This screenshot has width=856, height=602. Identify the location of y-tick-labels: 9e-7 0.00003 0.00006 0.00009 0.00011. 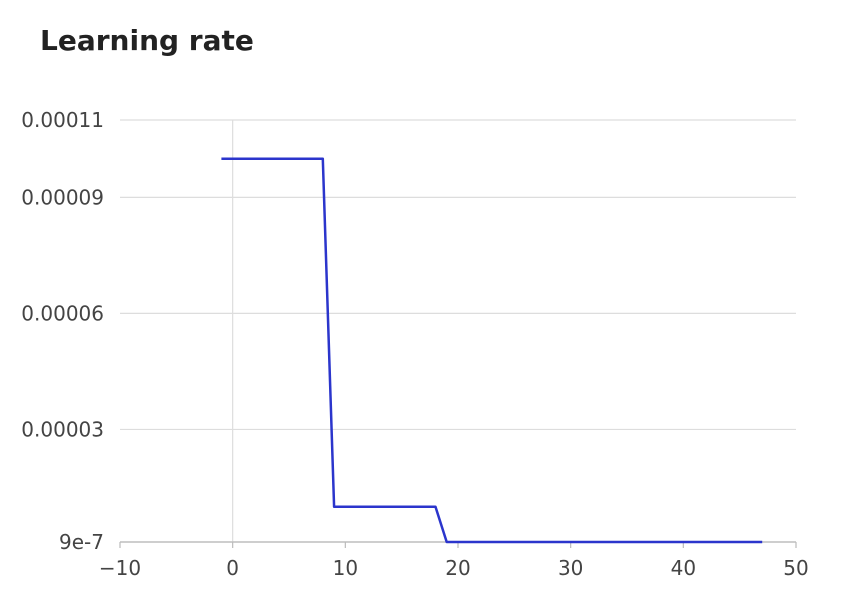
(62, 331).